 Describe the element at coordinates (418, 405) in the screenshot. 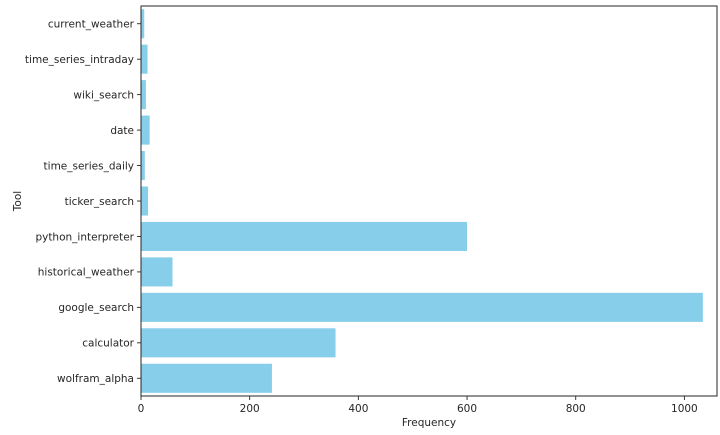

I see `x-ticks-group: 0 200 400 600 800 1000` at that location.